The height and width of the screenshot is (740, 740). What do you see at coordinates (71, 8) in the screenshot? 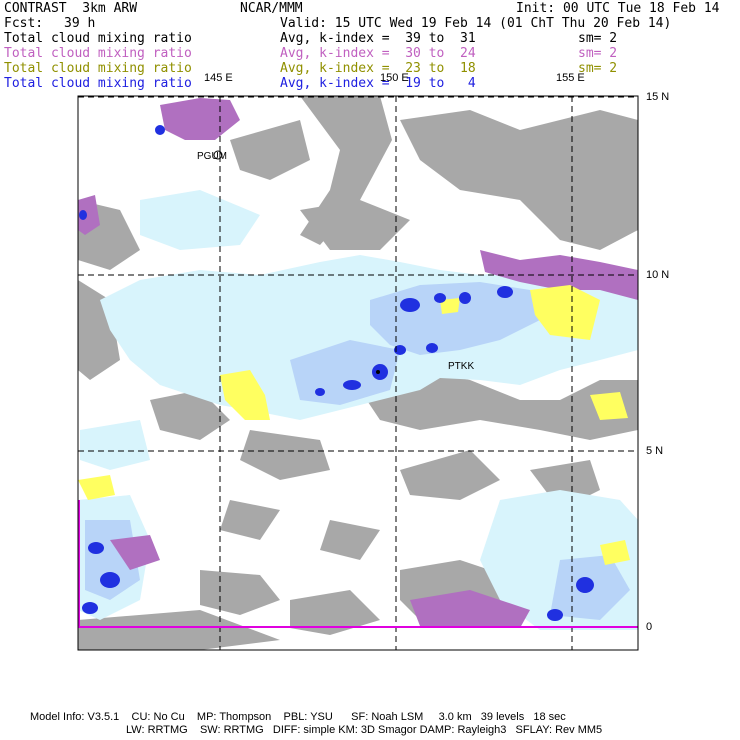
I see `model-title: CONTRAST 3km ARW` at bounding box center [71, 8].